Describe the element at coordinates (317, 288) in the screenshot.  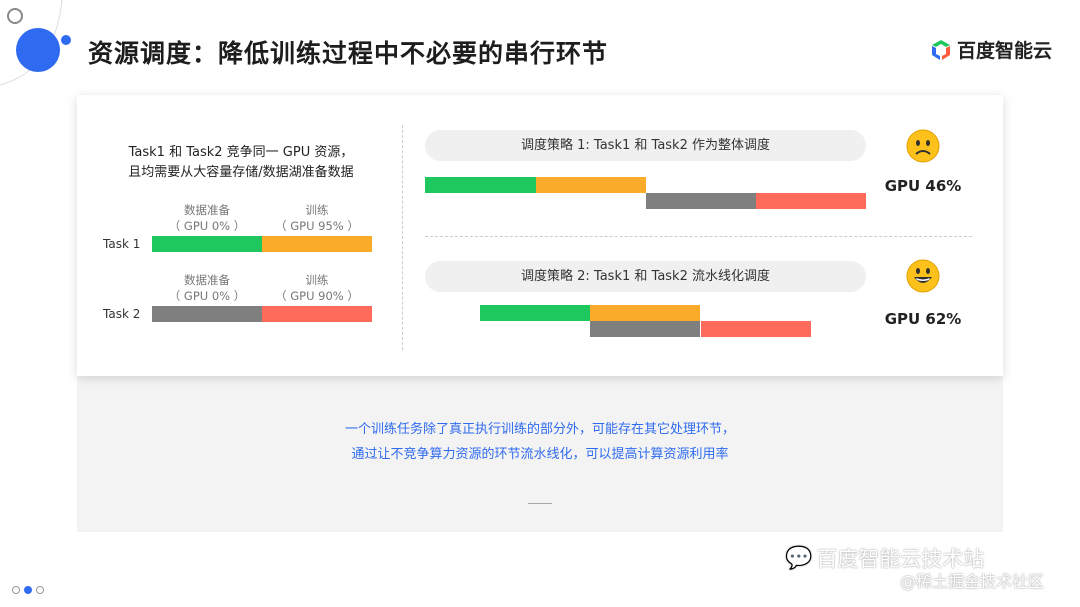
I see `phase-label: 训练（ GPU 90% ）` at that location.